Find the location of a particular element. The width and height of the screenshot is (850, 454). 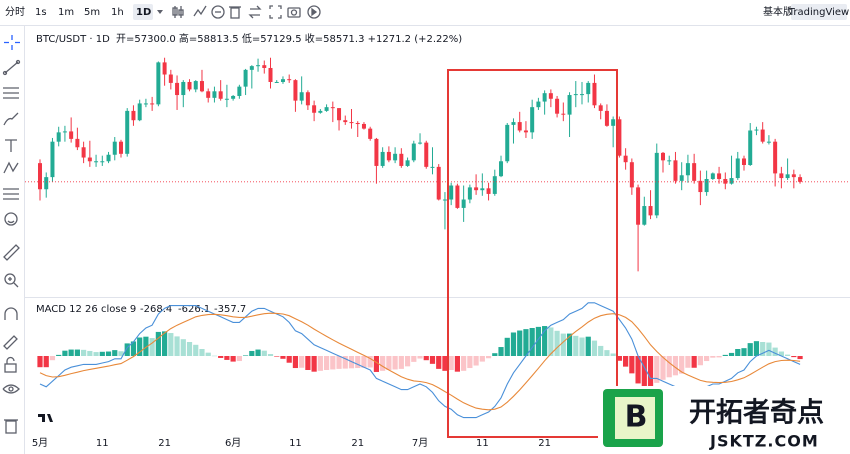

interval-button: 分时 is located at coordinates (15, 12).